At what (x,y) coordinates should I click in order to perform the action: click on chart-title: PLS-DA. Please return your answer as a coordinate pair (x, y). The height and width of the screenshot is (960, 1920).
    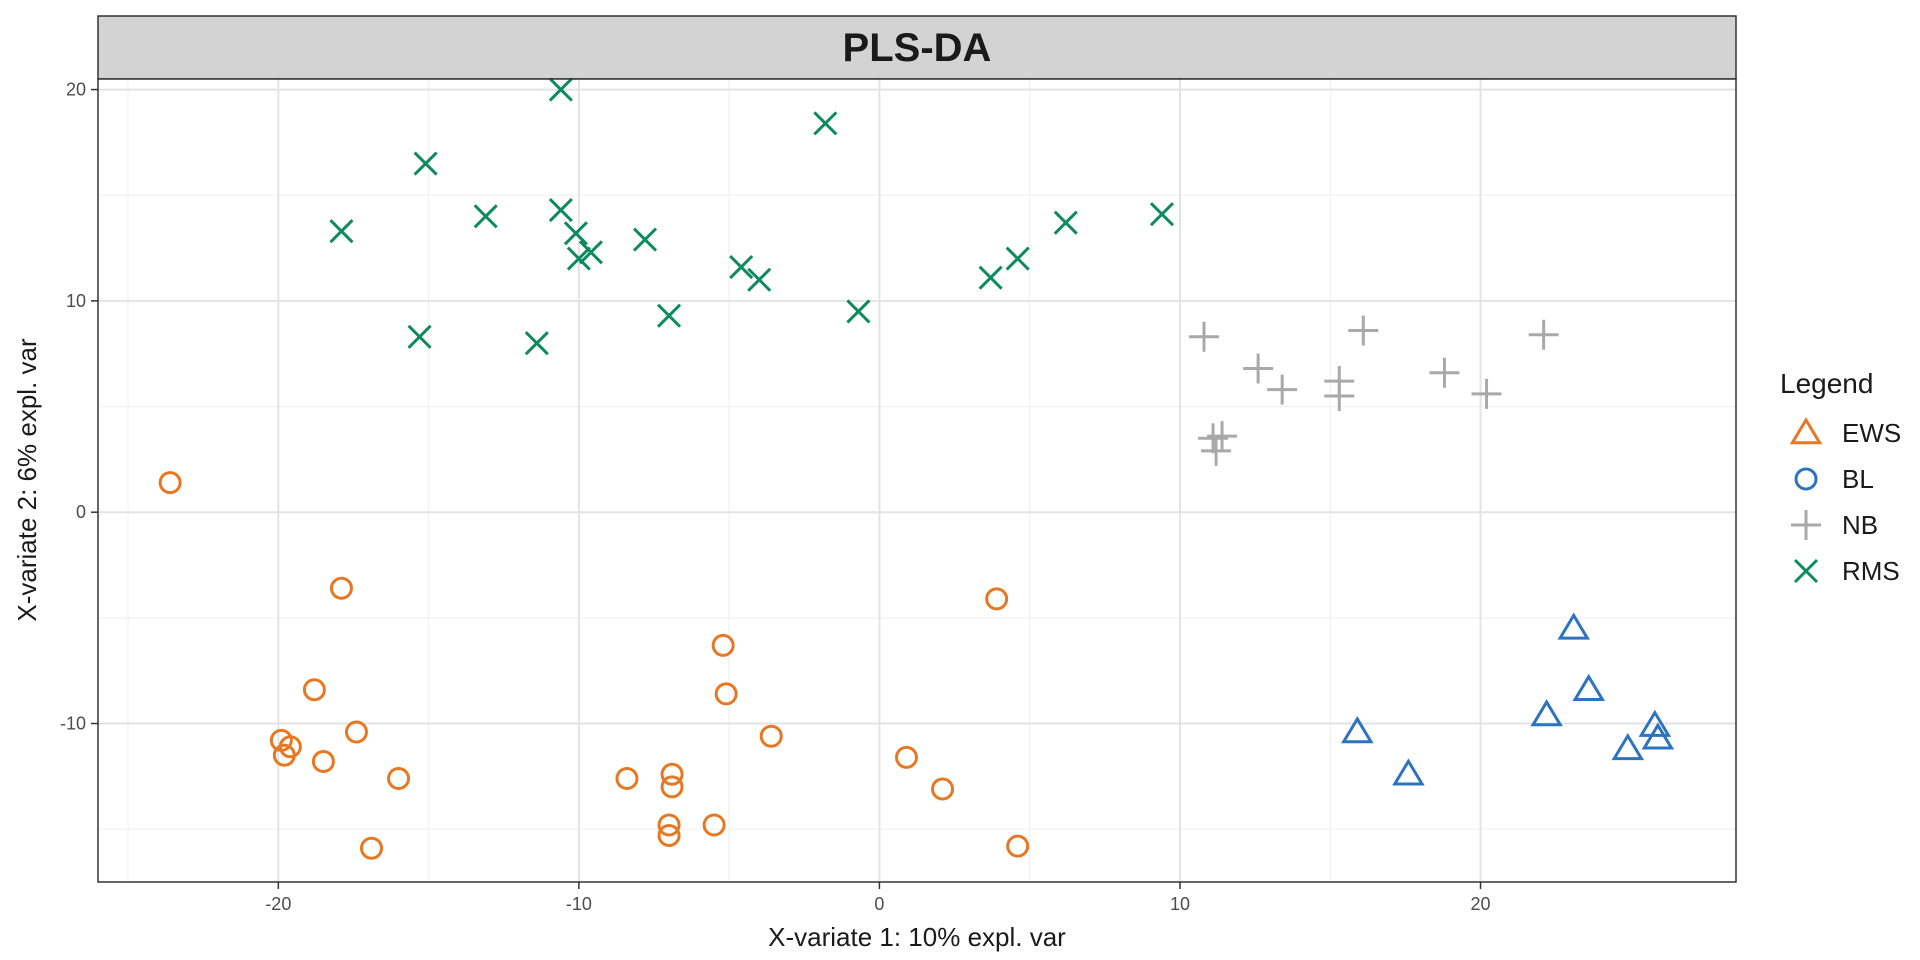
    Looking at the image, I should click on (917, 48).